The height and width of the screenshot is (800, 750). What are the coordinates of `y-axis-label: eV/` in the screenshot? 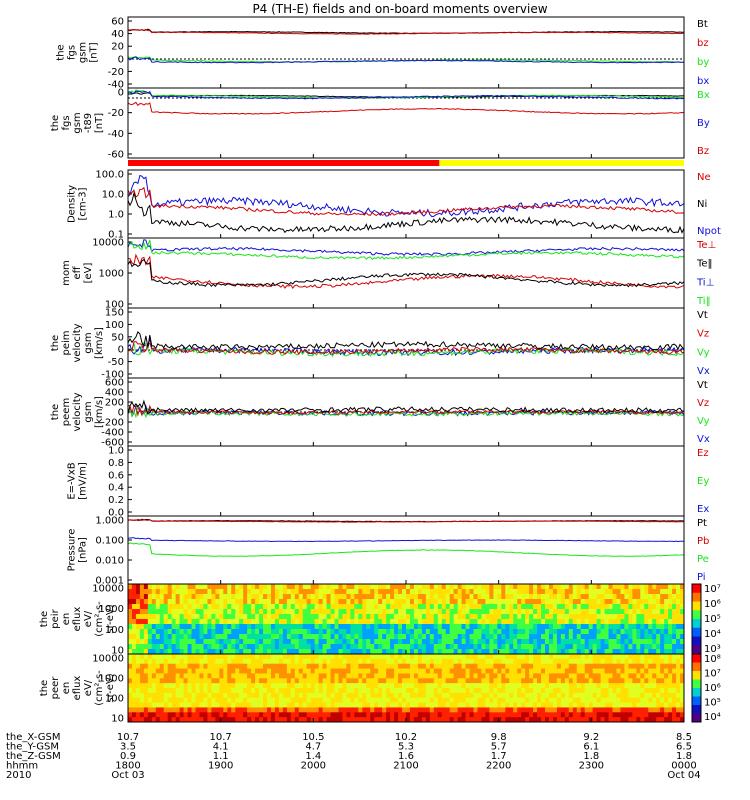 It's located at (88, 618).